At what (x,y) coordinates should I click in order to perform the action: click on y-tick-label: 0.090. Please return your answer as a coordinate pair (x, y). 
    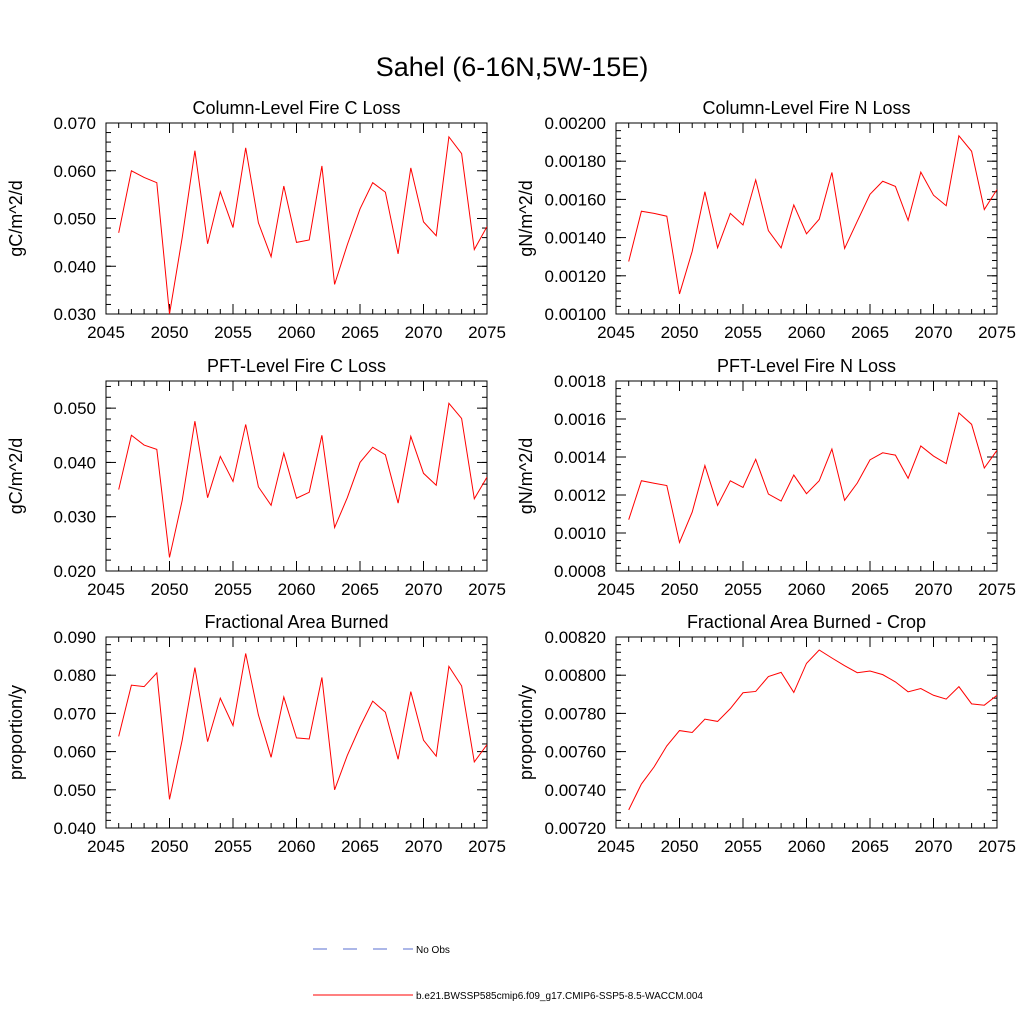
    Looking at the image, I should click on (74, 637).